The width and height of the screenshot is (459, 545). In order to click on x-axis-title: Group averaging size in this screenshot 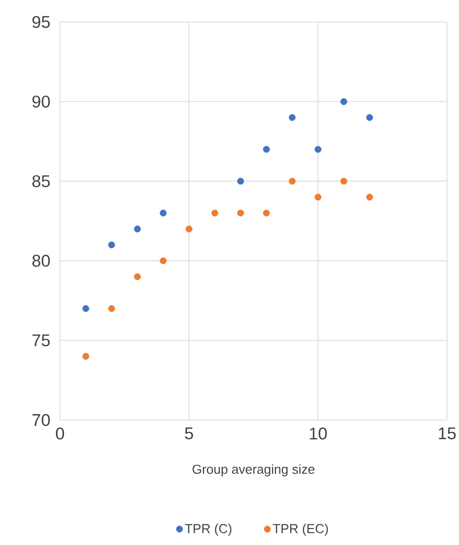, I will do `click(253, 470)`.